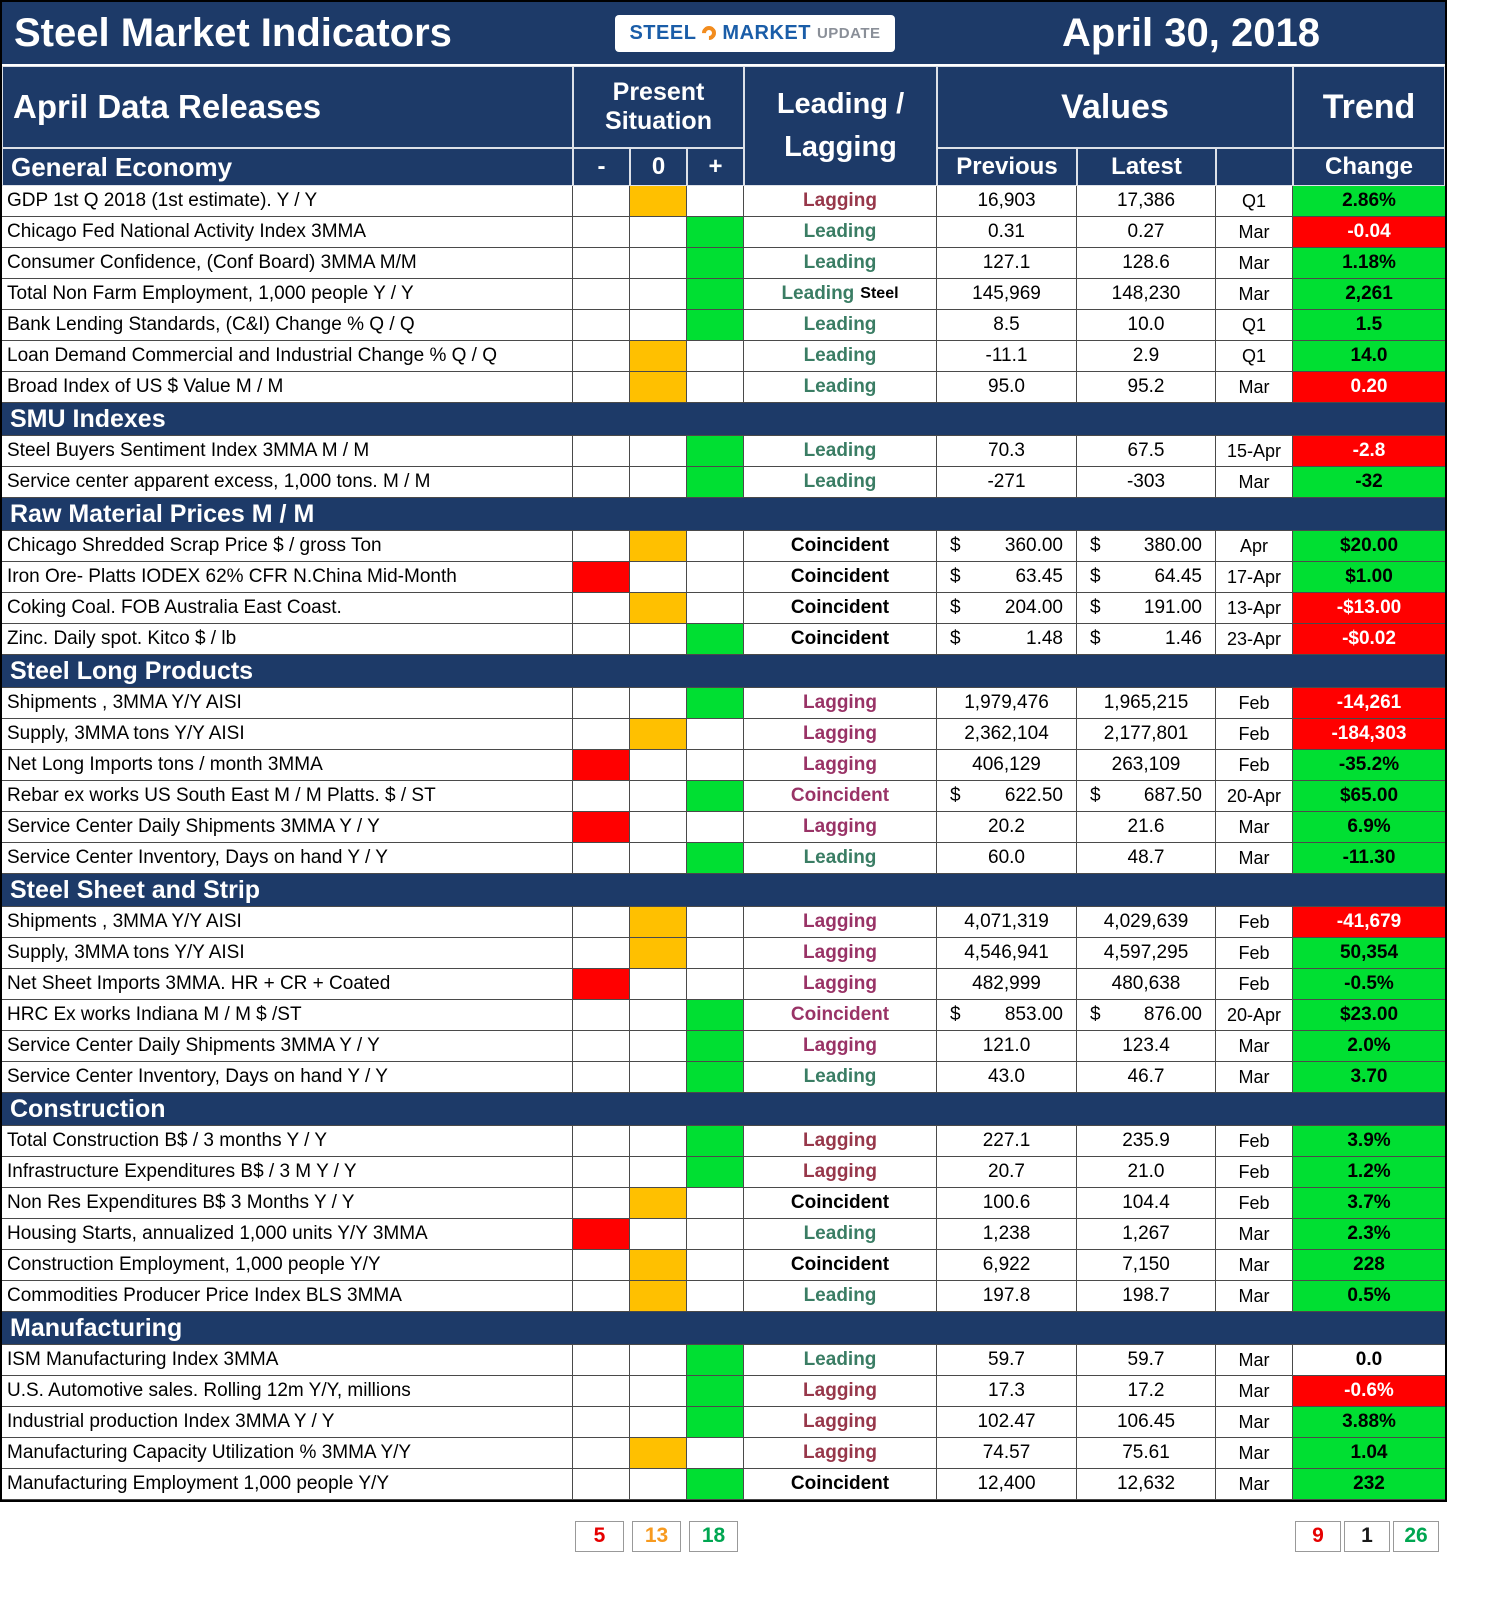 Image resolution: width=1490 pixels, height=1615 pixels. I want to click on column-header-releases: April Data Releases, so click(287, 107).